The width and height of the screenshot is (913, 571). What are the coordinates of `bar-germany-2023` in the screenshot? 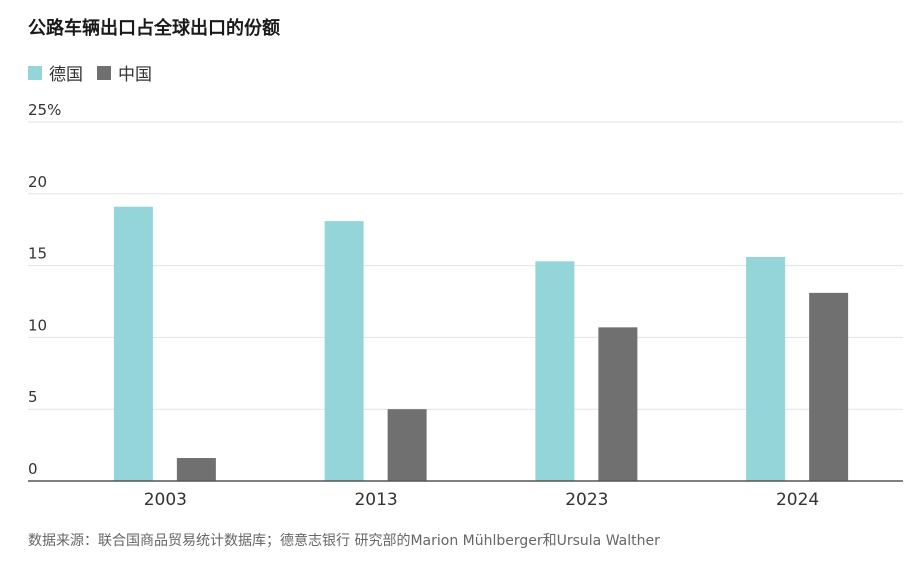 It's located at (555, 371).